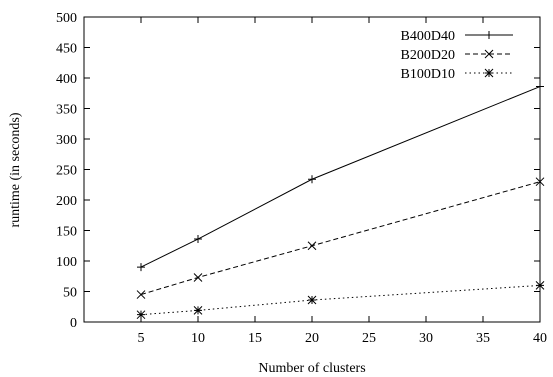  What do you see at coordinates (66, 171) in the screenshot?
I see `y-tick-label: 250` at bounding box center [66, 171].